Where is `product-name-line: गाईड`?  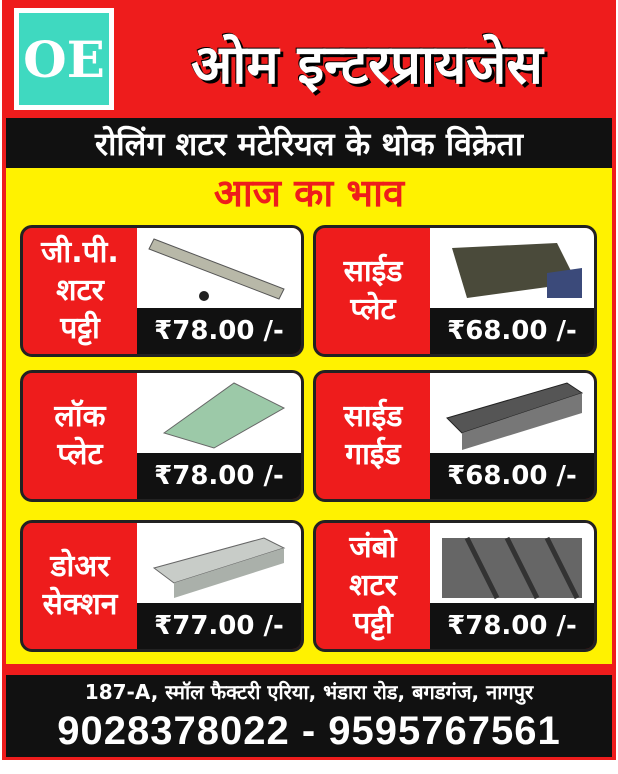 product-name-line: गाईड is located at coordinates (373, 454).